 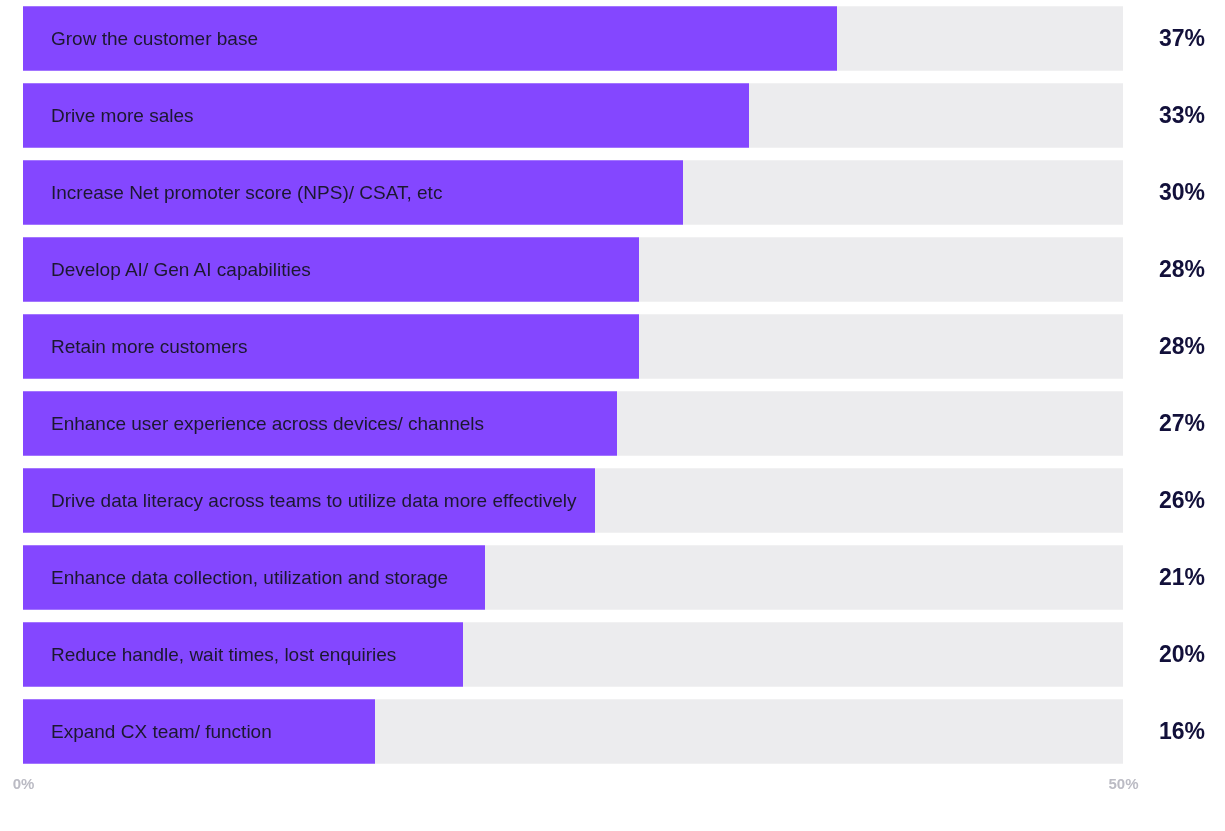 What do you see at coordinates (1181, 576) in the screenshot?
I see `data-label: 21%` at bounding box center [1181, 576].